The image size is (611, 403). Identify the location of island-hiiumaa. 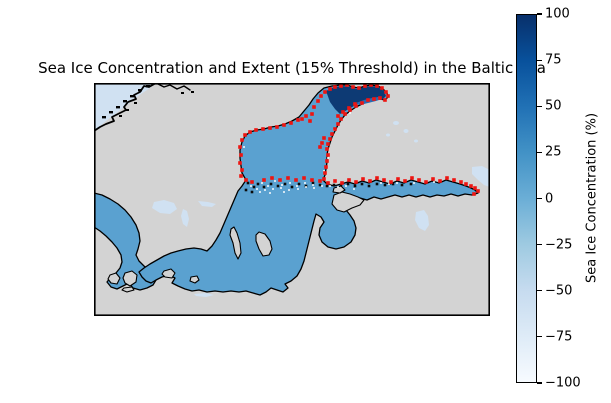
(339, 189).